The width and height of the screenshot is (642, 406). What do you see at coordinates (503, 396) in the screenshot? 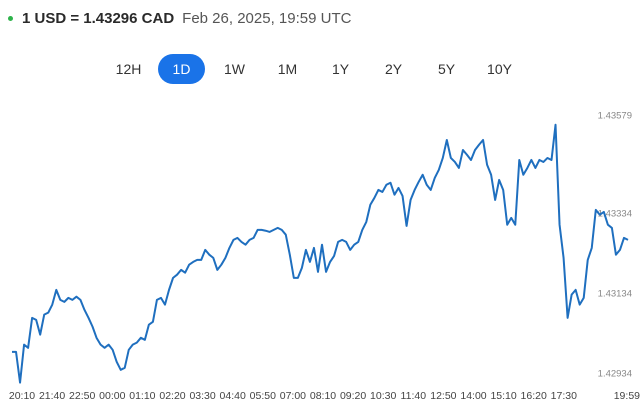
I see `x-tick-label: 15:10` at bounding box center [503, 396].